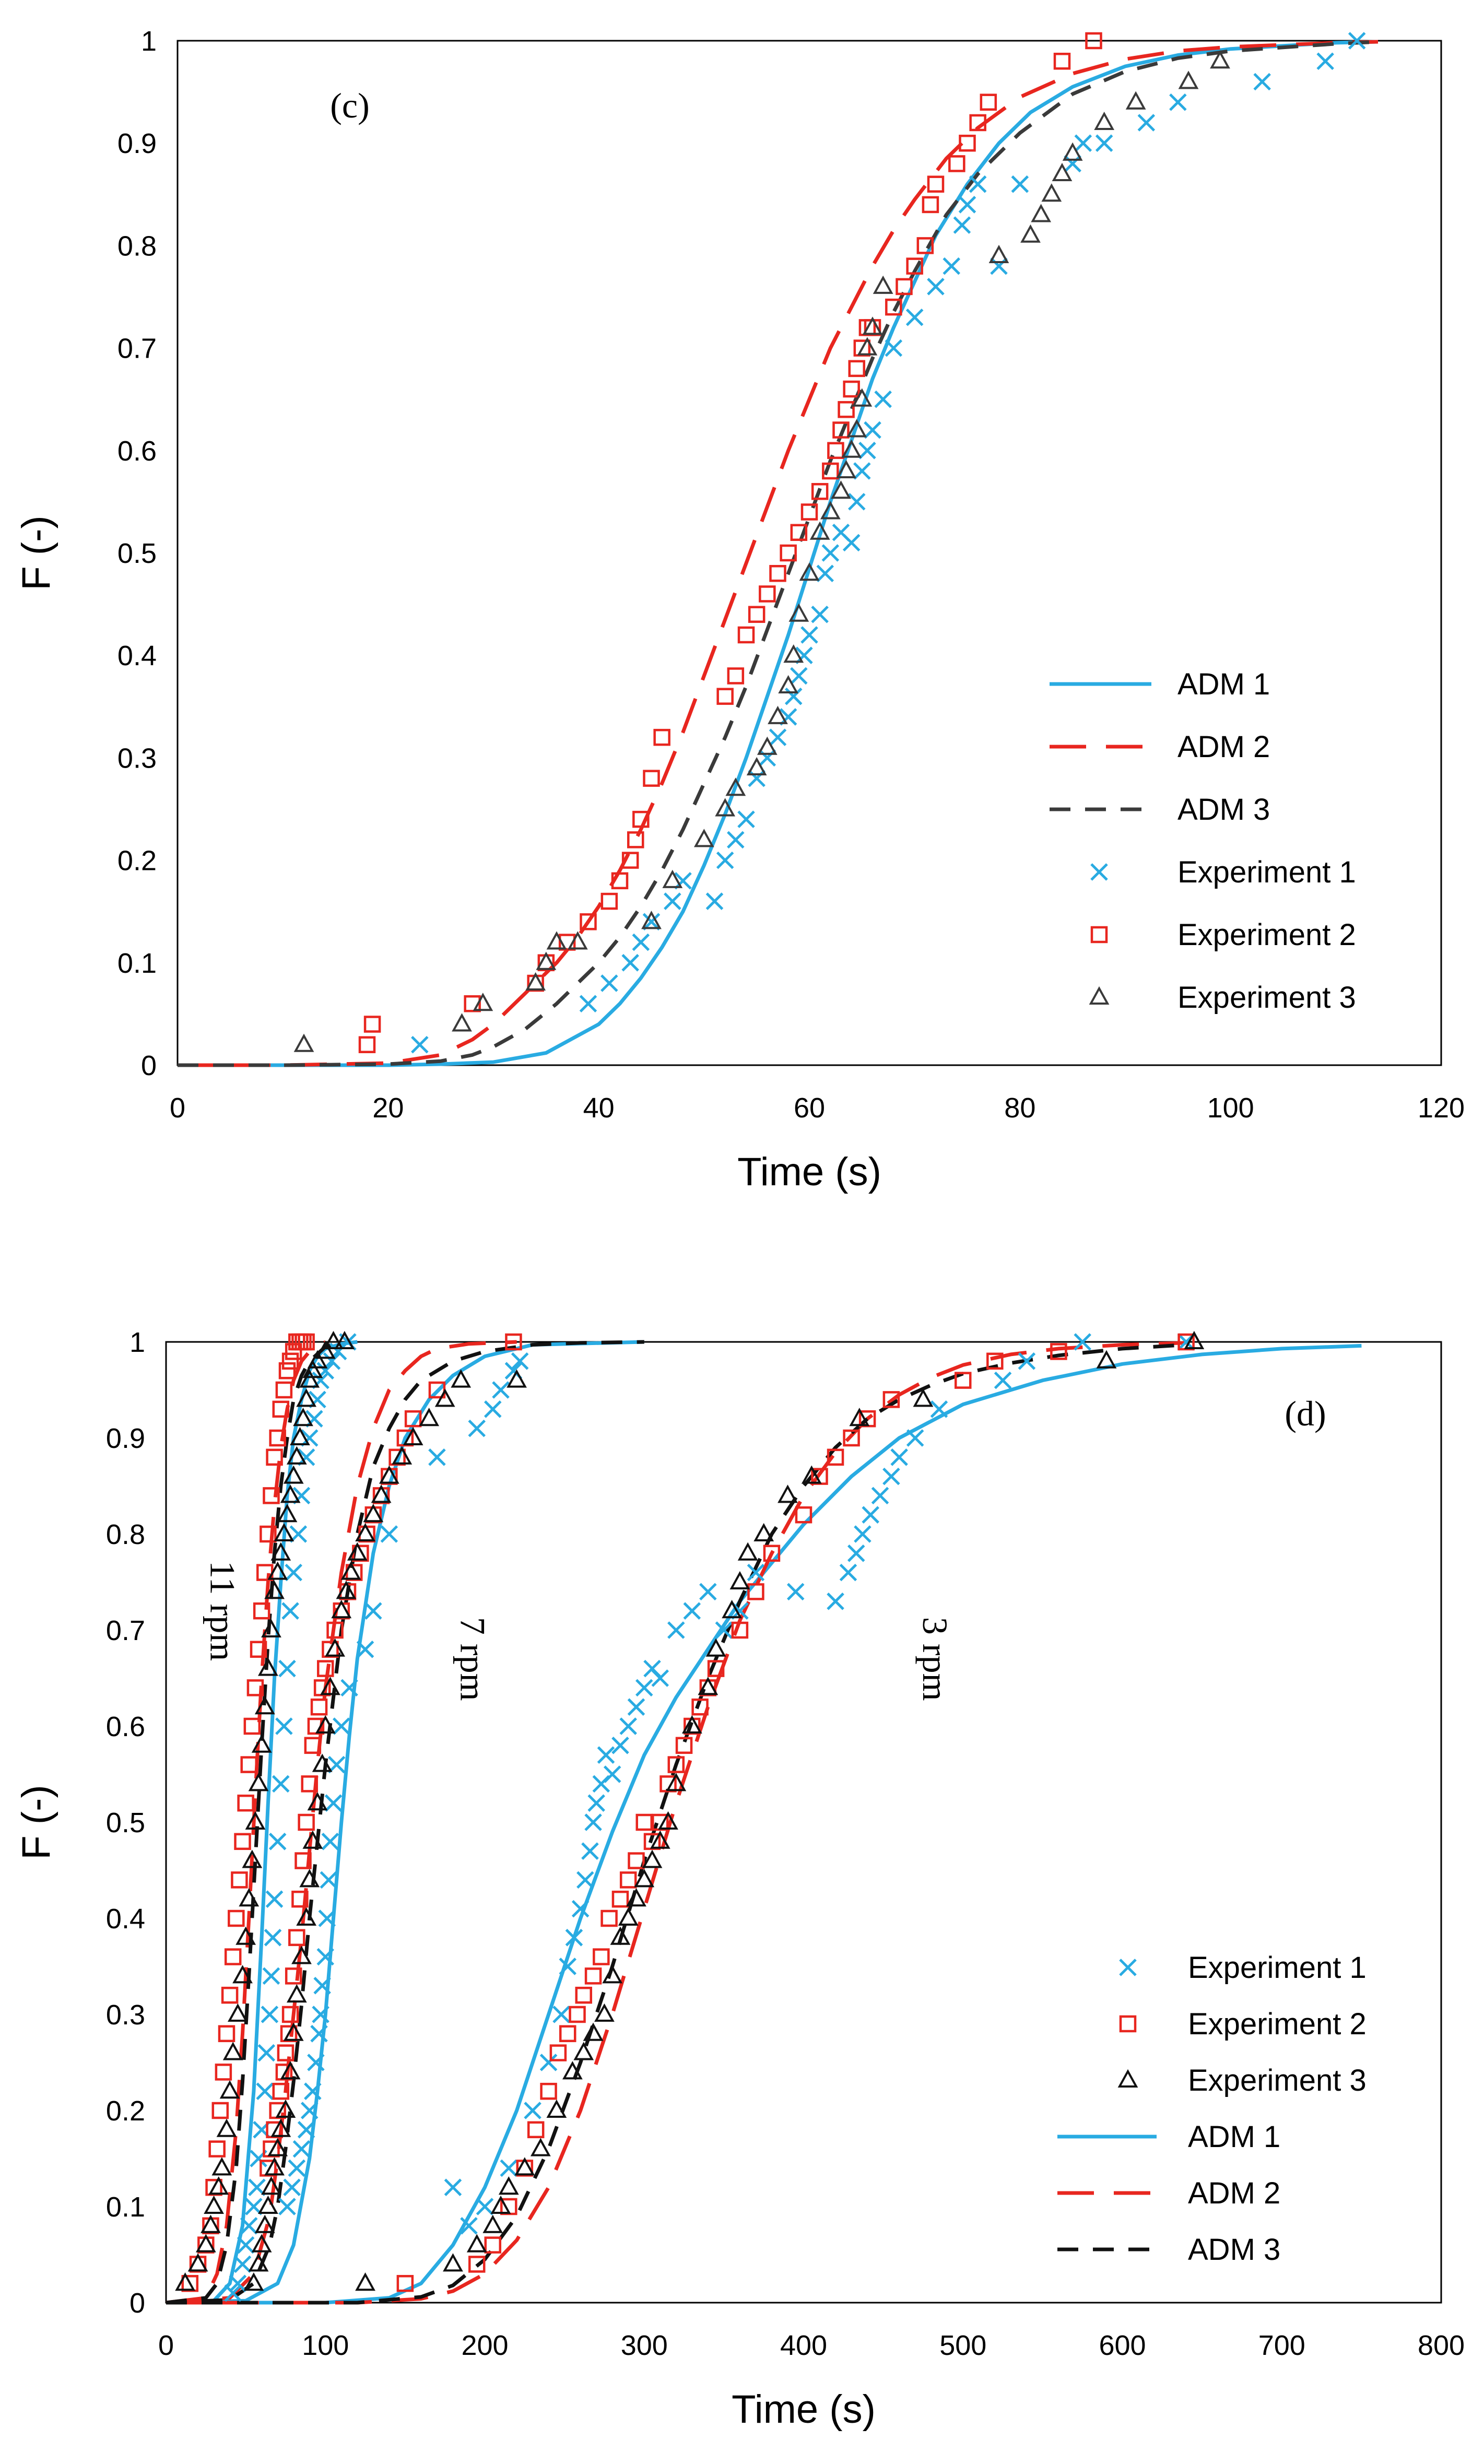 Image resolution: width=1484 pixels, height=2464 pixels. What do you see at coordinates (1441, 1108) in the screenshot?
I see `x-tick-label: 120` at bounding box center [1441, 1108].